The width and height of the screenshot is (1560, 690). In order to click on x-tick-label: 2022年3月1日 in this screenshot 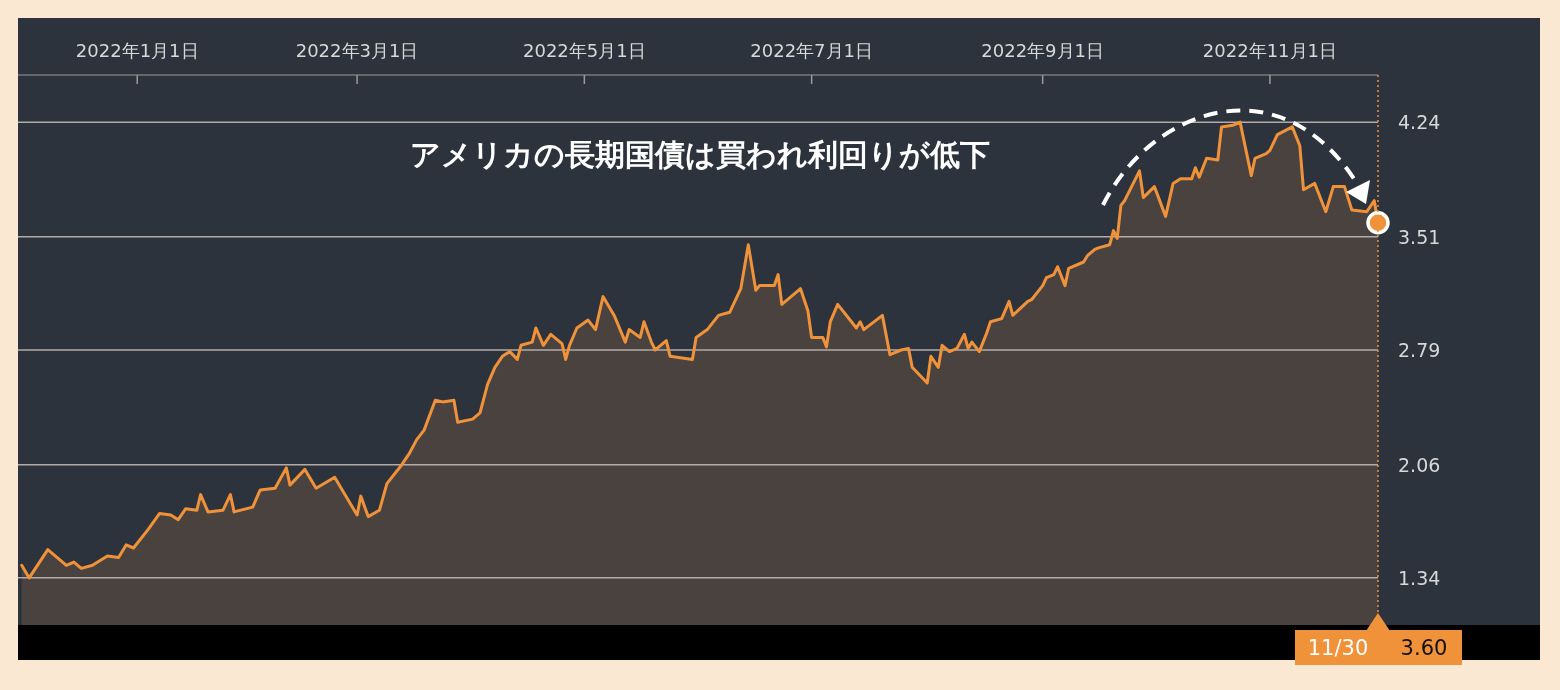, I will do `click(357, 50)`.